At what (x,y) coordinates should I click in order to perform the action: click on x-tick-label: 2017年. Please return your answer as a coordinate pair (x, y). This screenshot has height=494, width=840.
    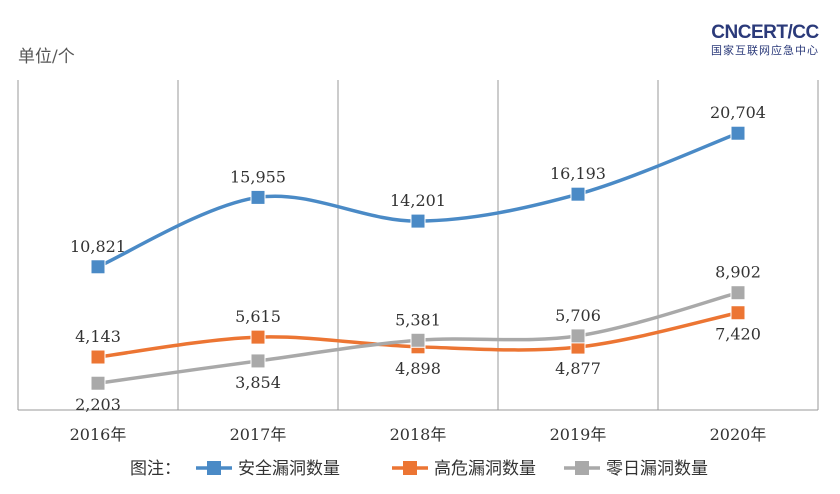
    Looking at the image, I should click on (258, 434).